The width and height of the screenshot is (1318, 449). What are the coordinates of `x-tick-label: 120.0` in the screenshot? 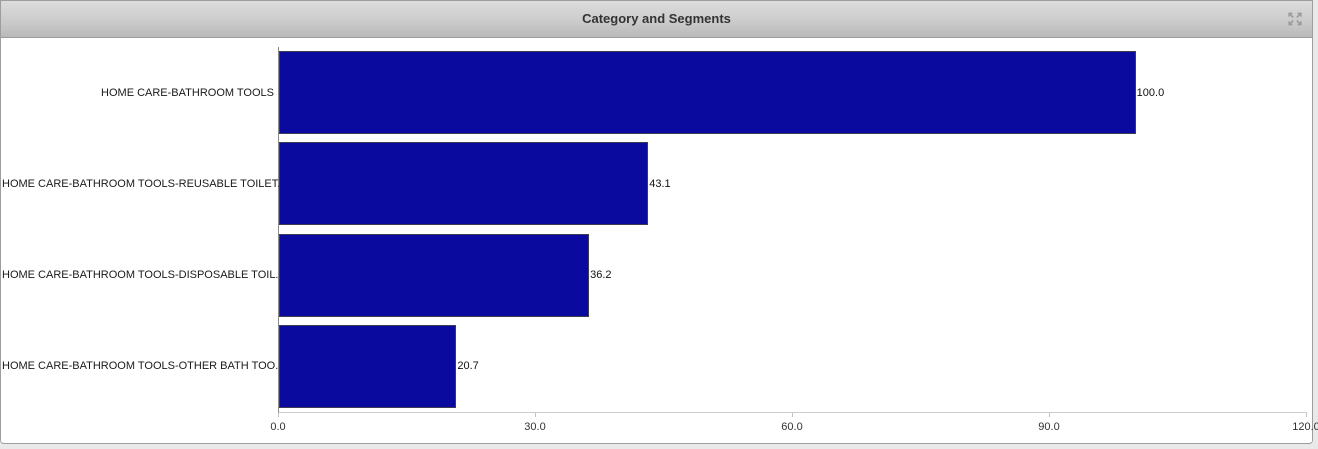 It's located at (1305, 427).